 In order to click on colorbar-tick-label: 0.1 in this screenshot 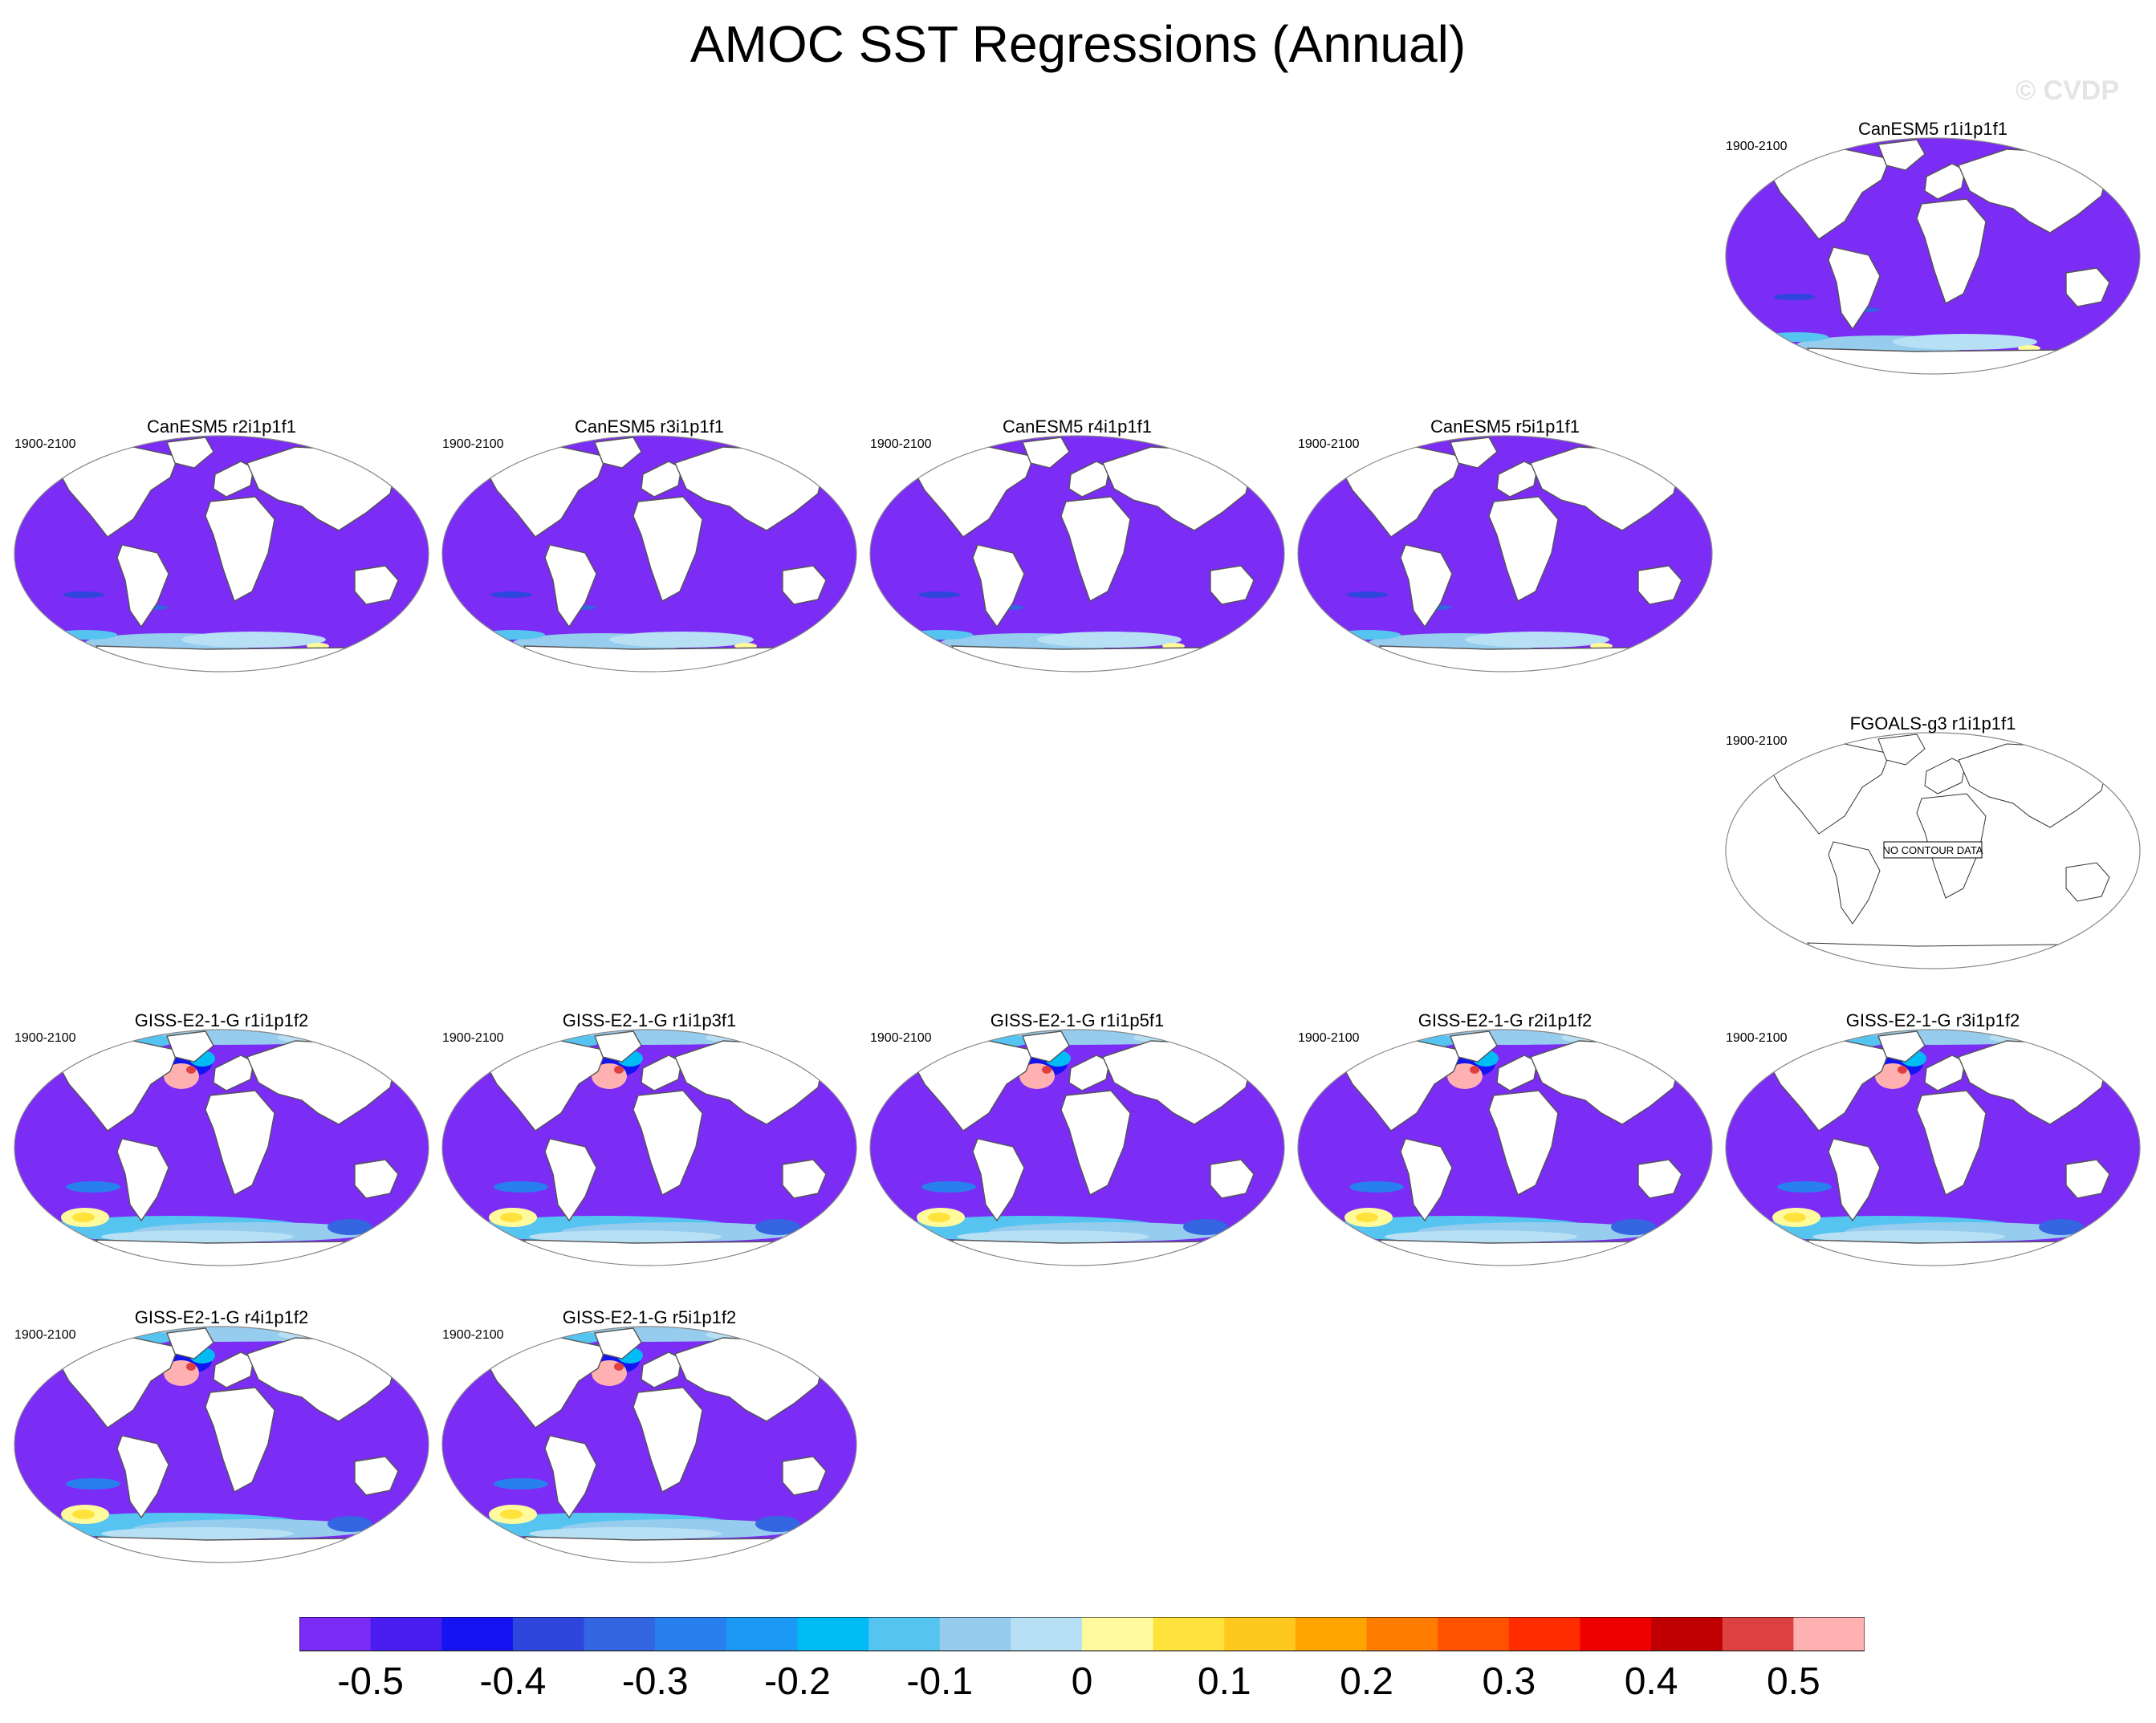, I will do `click(1224, 1681)`.